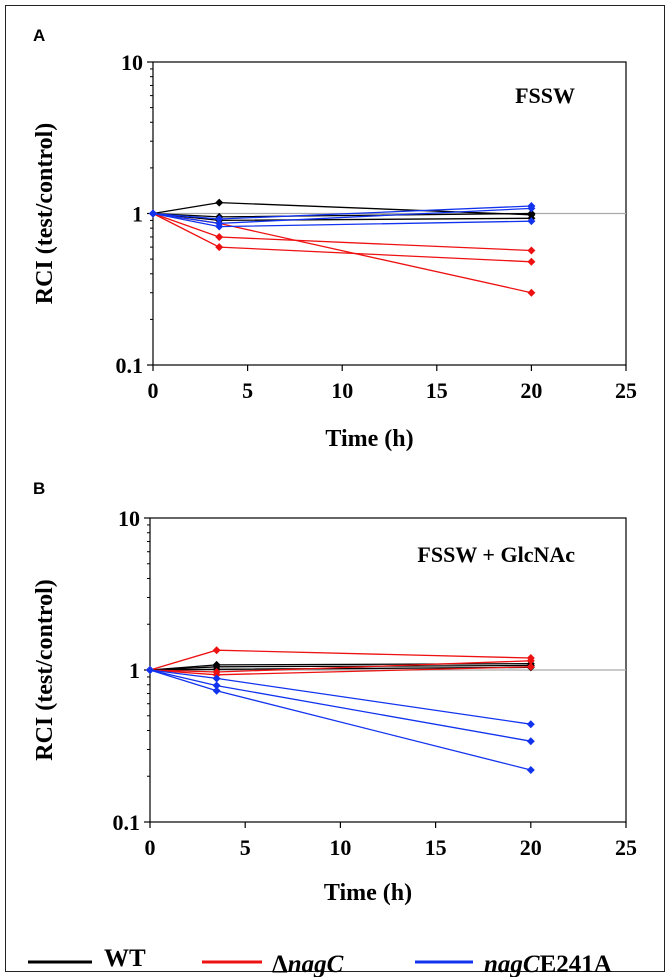 The height and width of the screenshot is (977, 670). Describe the element at coordinates (130, 365) in the screenshot. I see `panel-a-y-tick-label: 0.1` at that location.